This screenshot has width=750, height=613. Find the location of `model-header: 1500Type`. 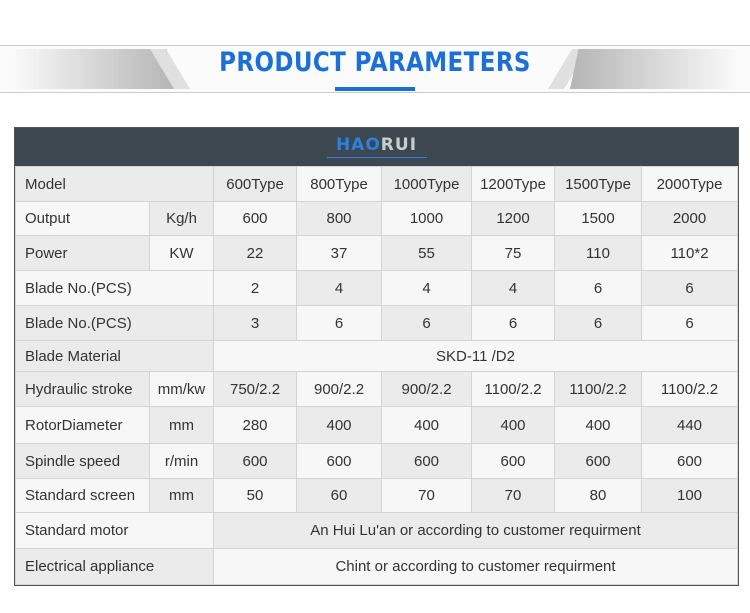

model-header: 1500Type is located at coordinates (598, 184).